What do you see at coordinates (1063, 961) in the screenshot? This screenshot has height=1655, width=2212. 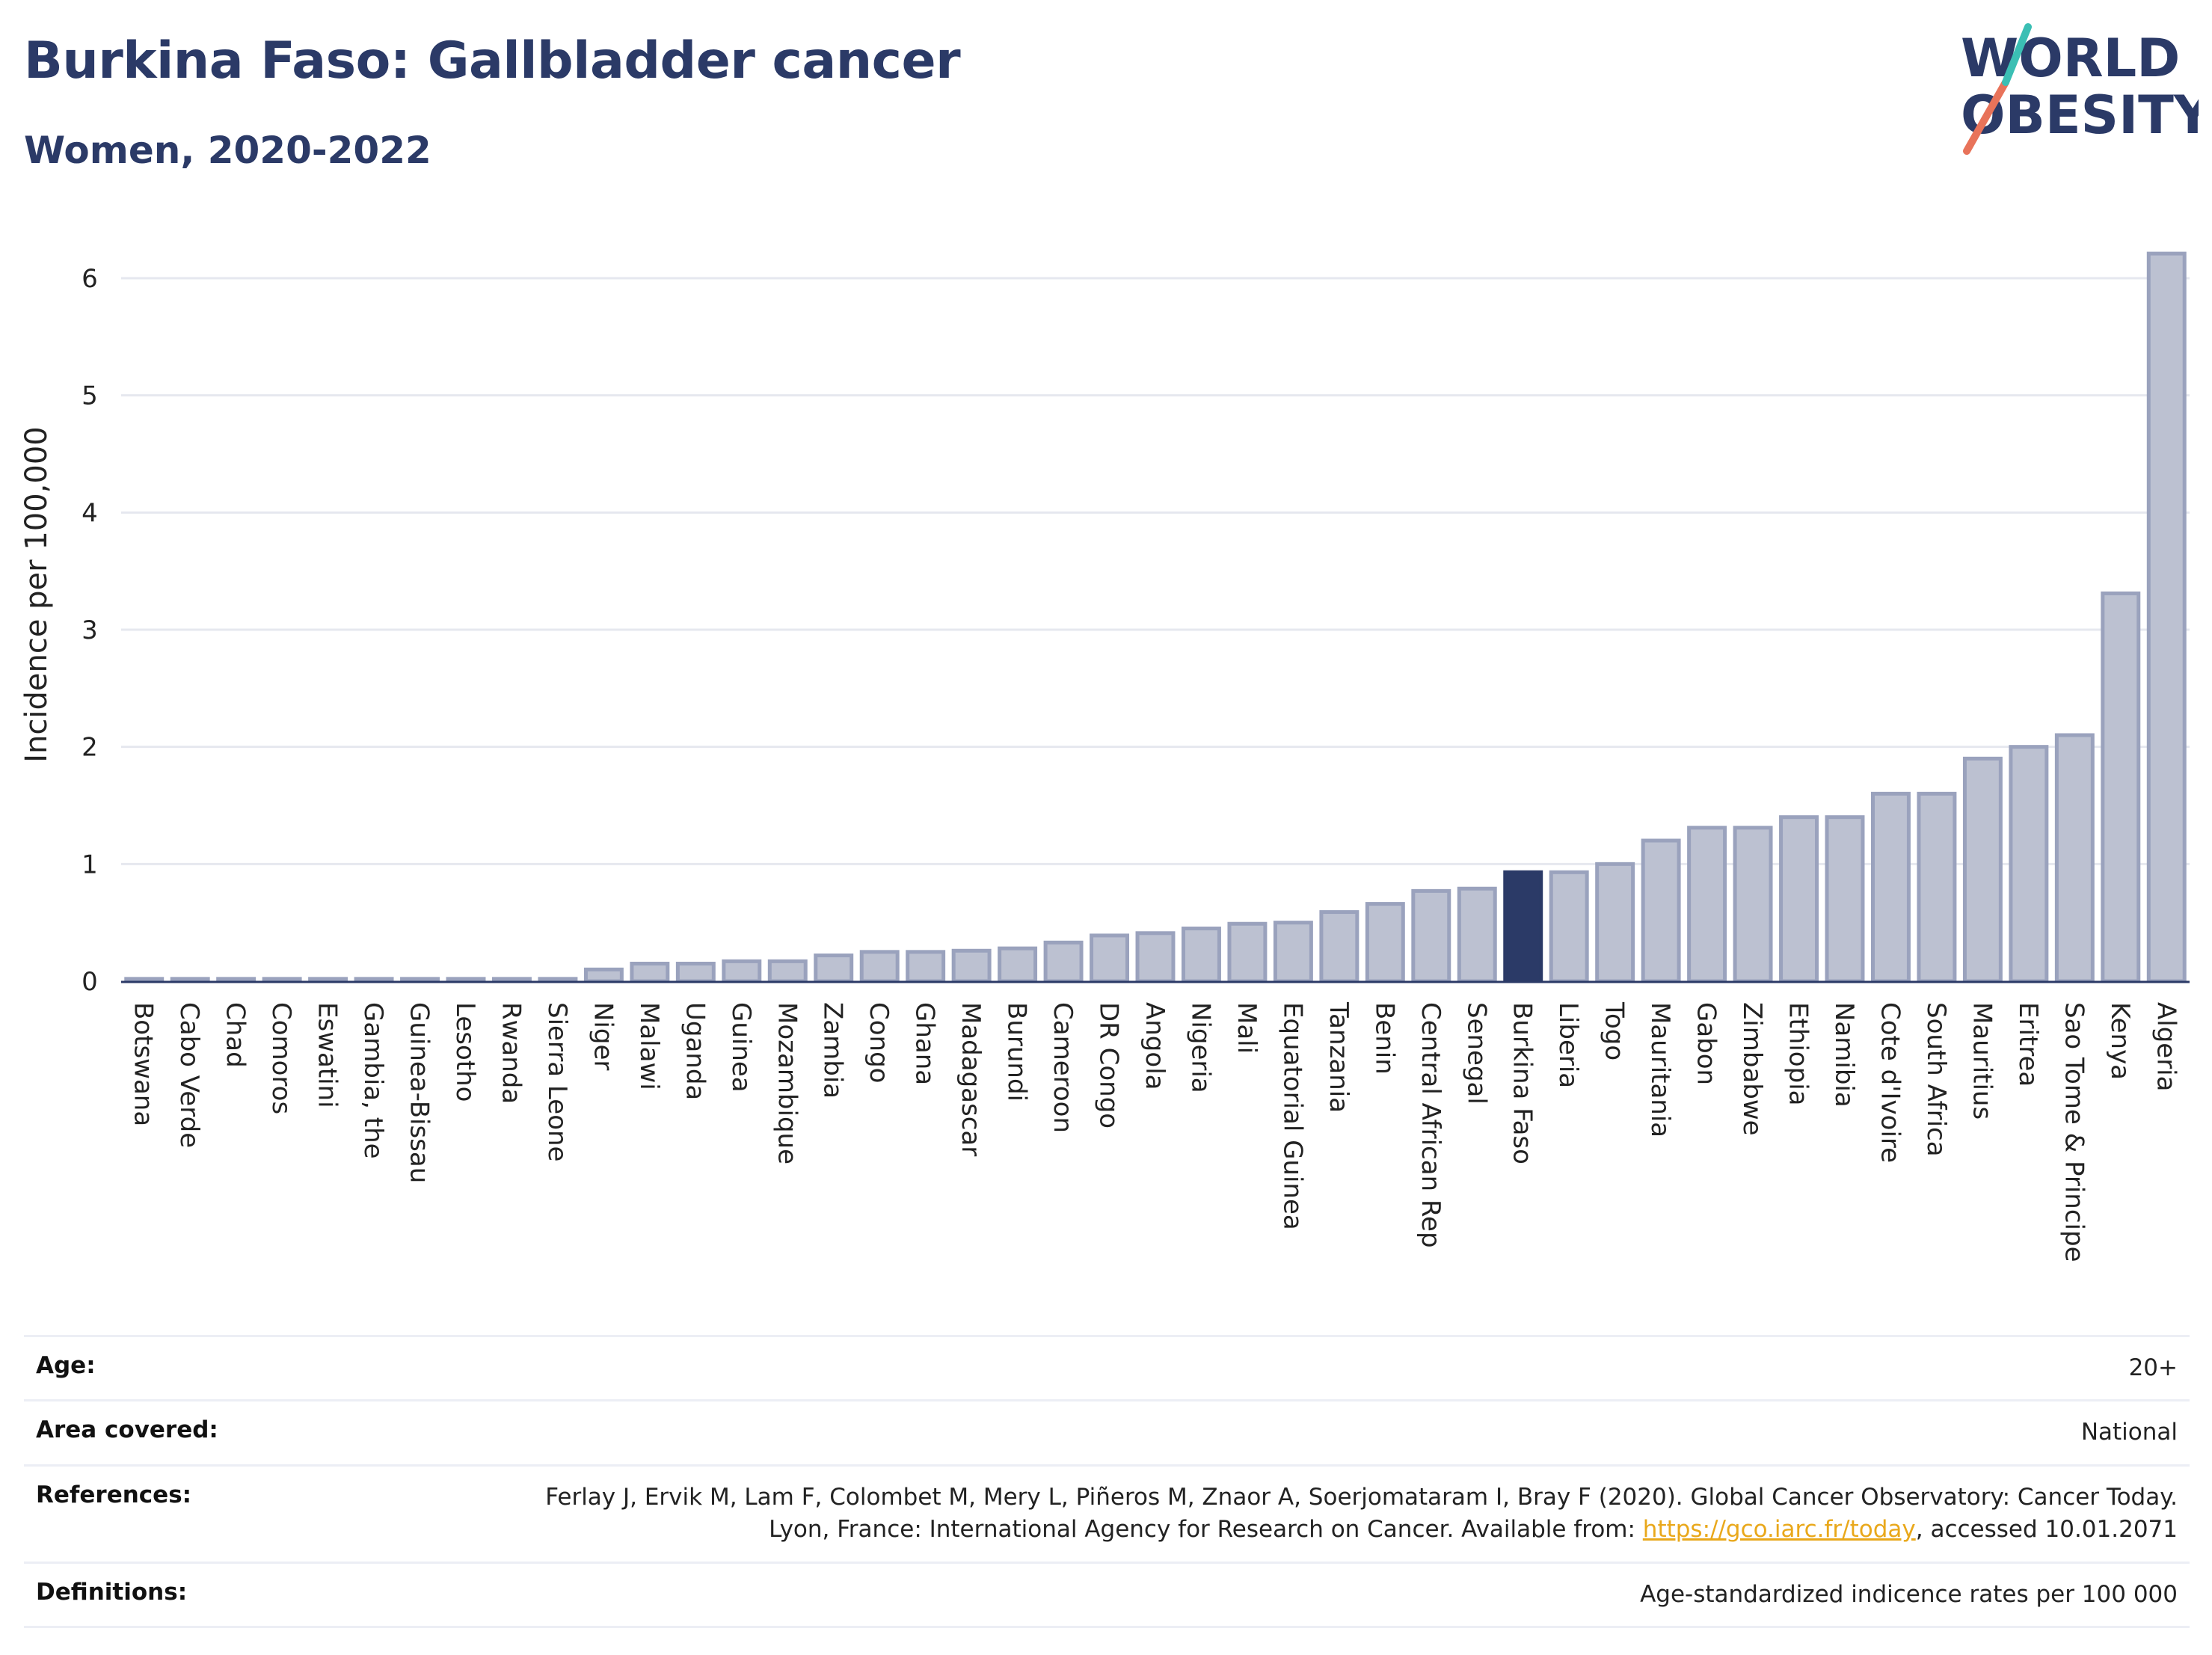 I see `bar-cameroon` at bounding box center [1063, 961].